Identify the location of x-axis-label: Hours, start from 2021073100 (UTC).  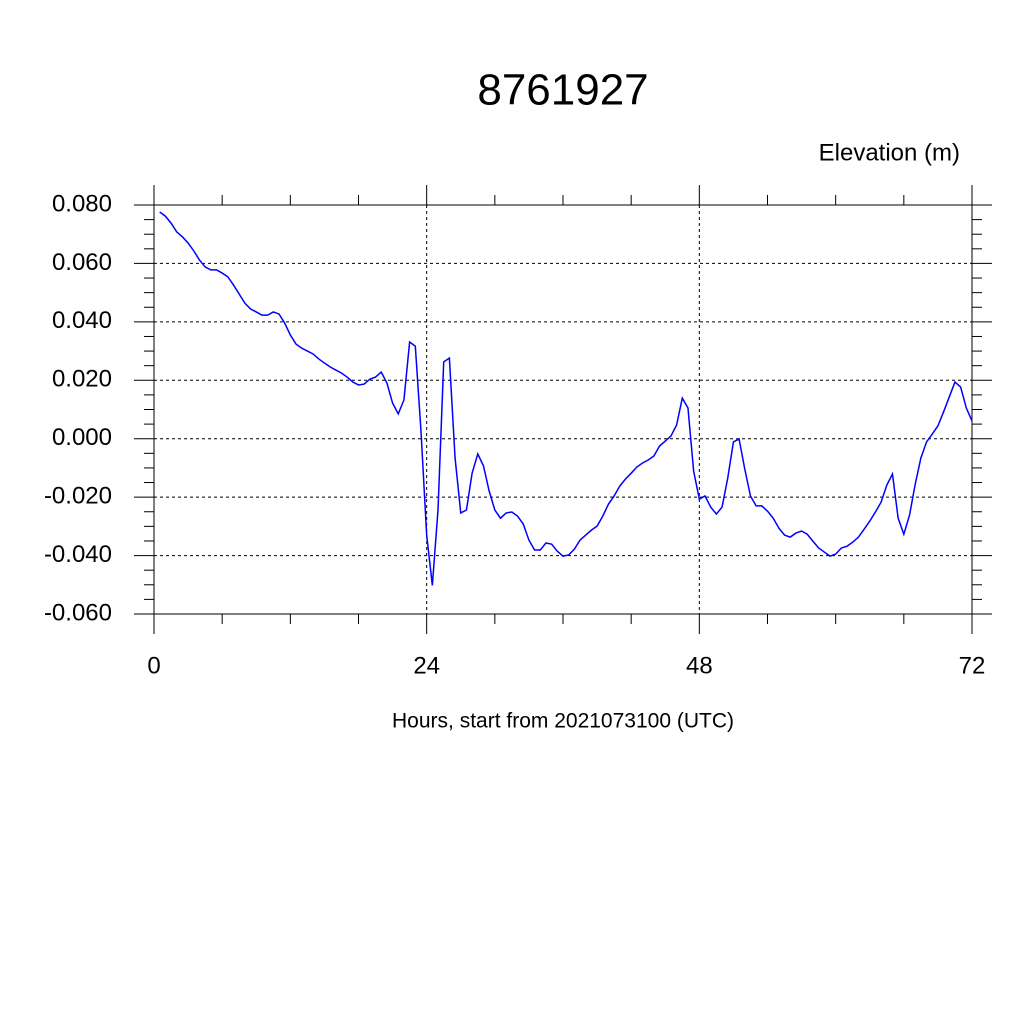
(563, 721).